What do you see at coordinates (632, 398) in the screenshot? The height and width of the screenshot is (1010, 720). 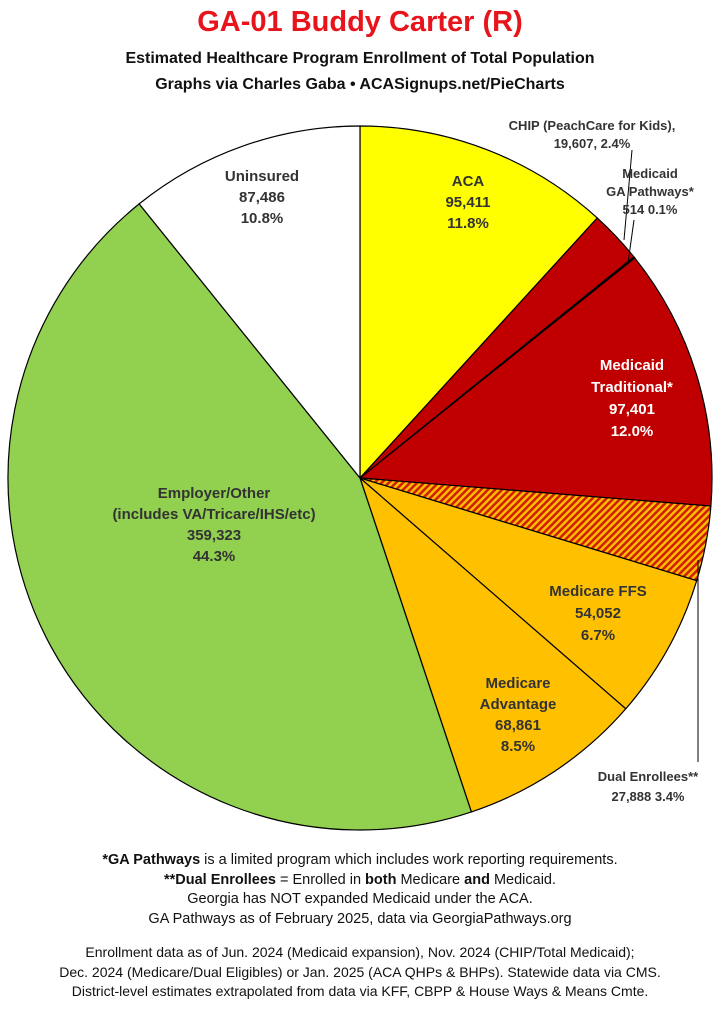 I see `data-label-medicaid-traditional: Medicaid Traditional* 97,401 12.0%` at bounding box center [632, 398].